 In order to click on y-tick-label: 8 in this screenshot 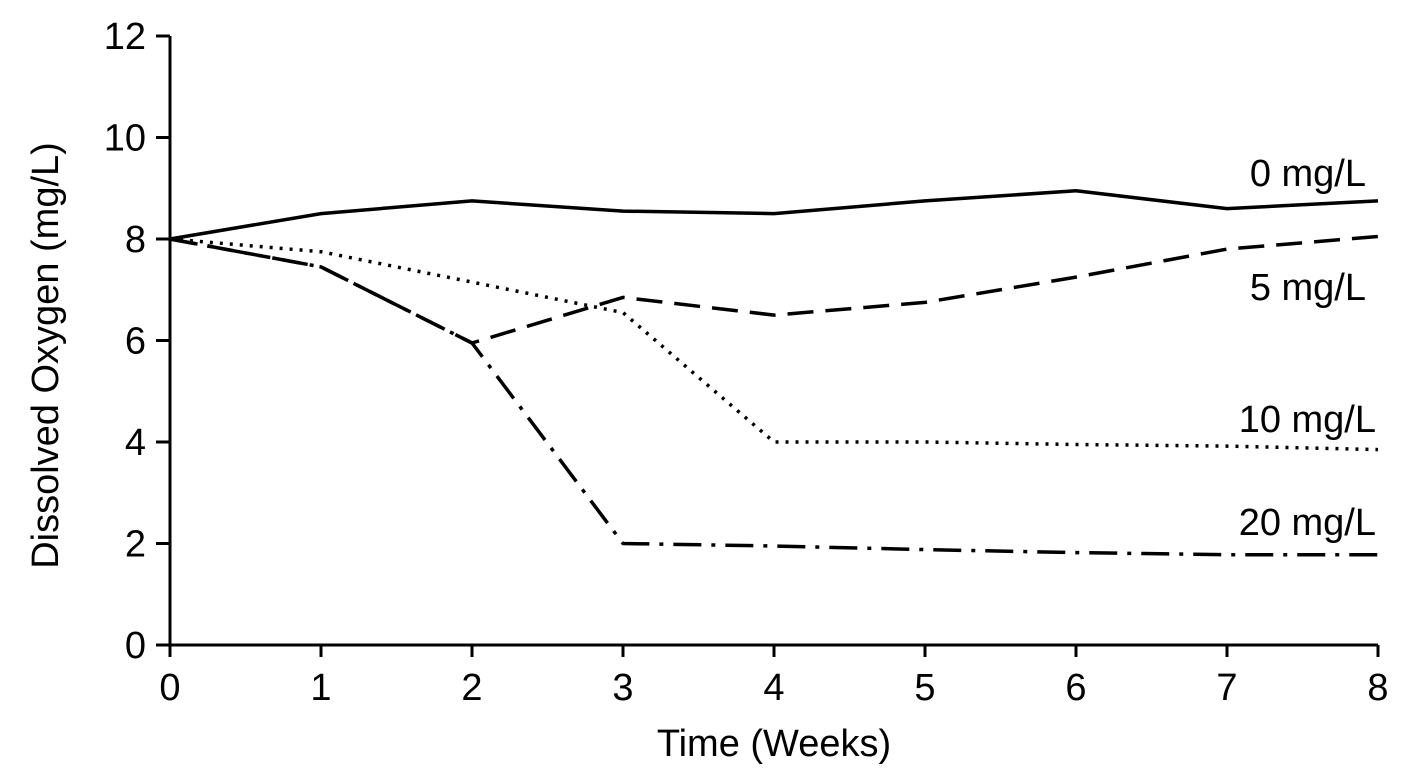, I will do `click(135, 240)`.